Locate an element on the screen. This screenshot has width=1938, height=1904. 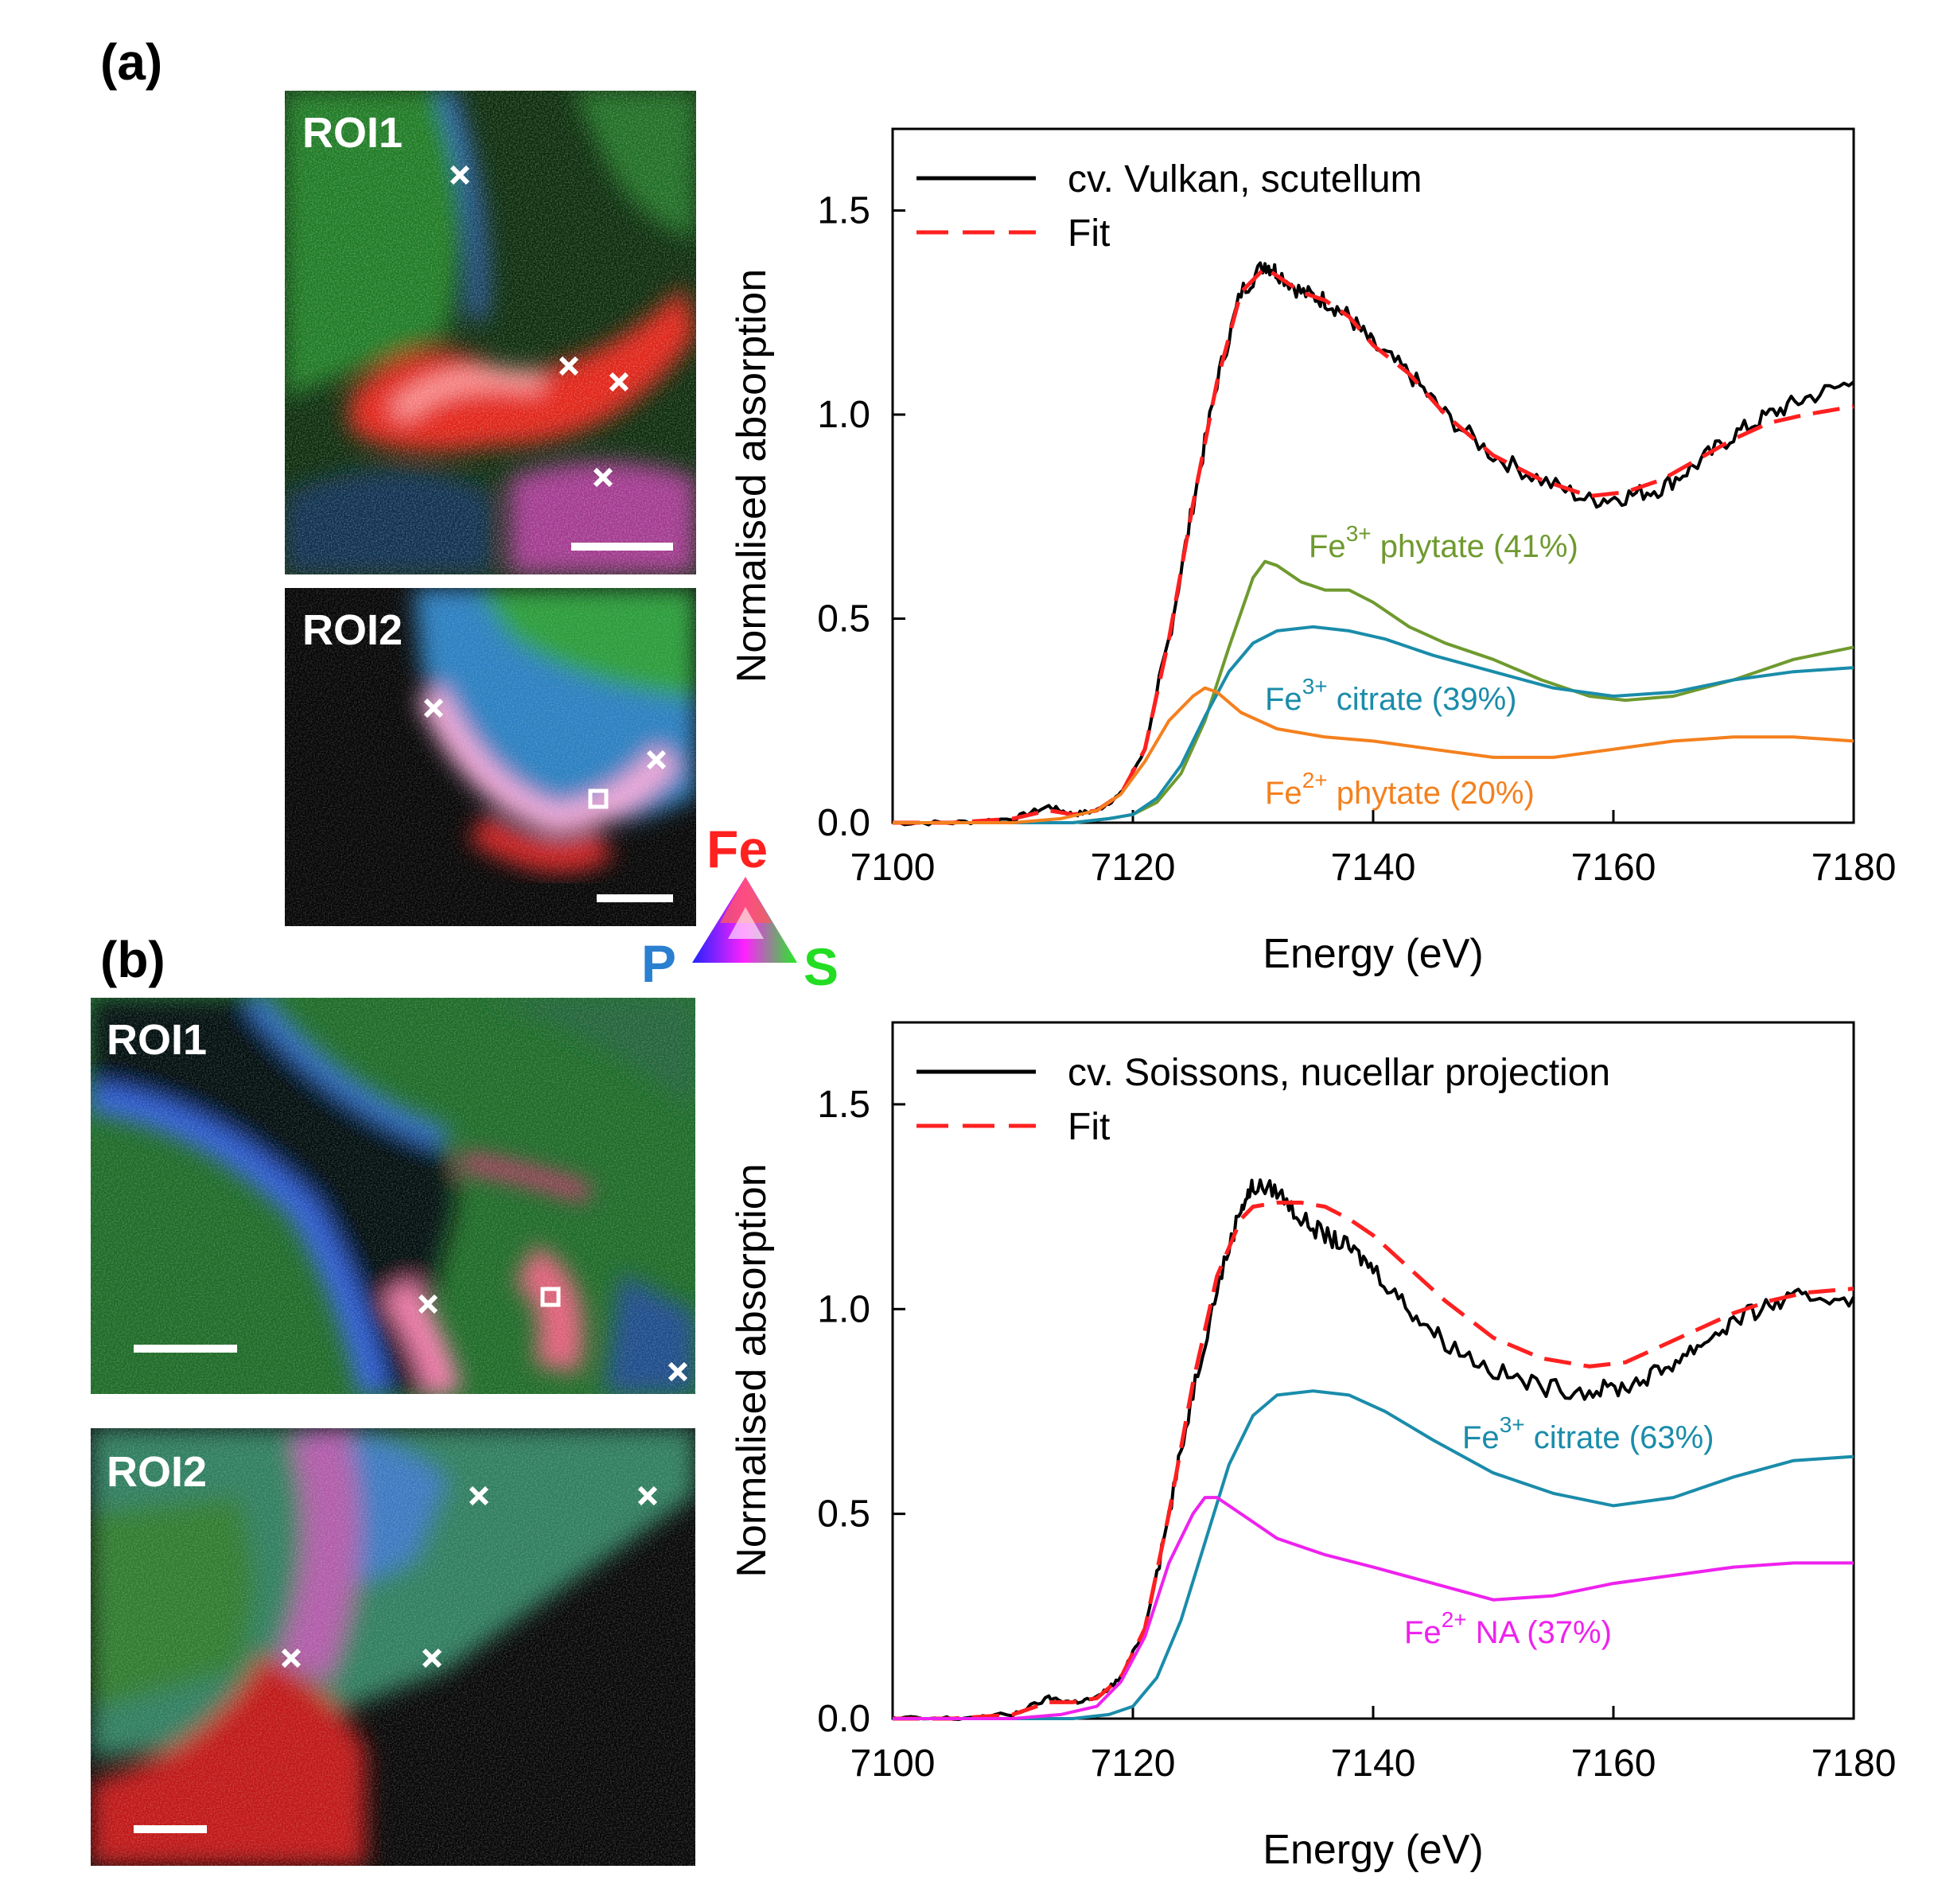
component-label: Fe3+ phytate (41%) is located at coordinates (1443, 542).